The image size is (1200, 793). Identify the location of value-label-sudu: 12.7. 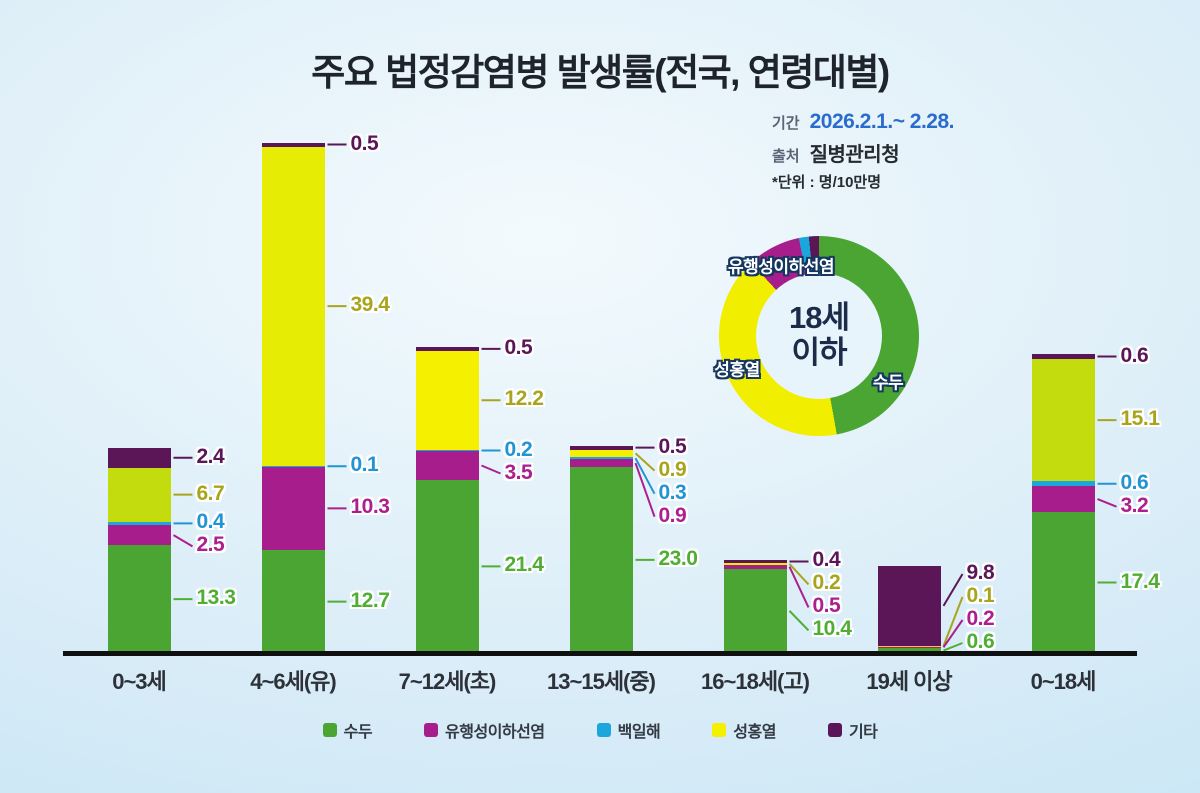
(370, 600).